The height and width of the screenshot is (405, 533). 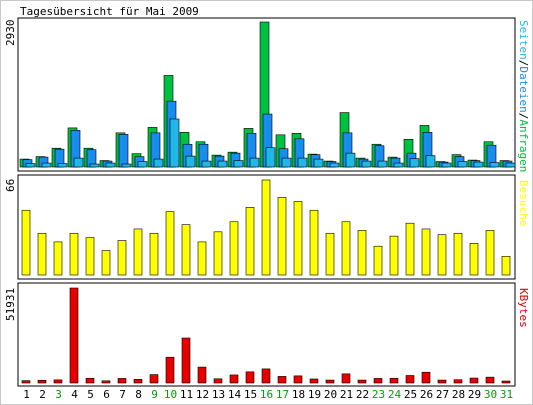 What do you see at coordinates (523, 308) in the screenshot?
I see `kbytes-legend: KBytes` at bounding box center [523, 308].